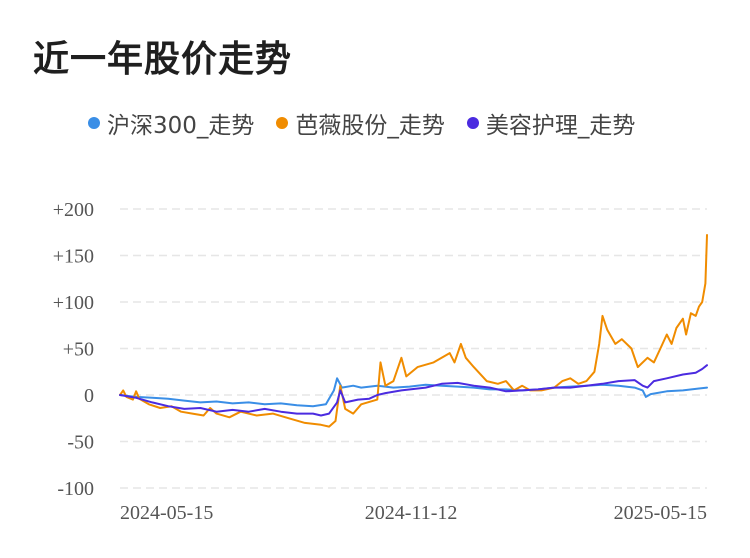  I want to click on x-tick-label: 2025-05-15, so click(660, 513).